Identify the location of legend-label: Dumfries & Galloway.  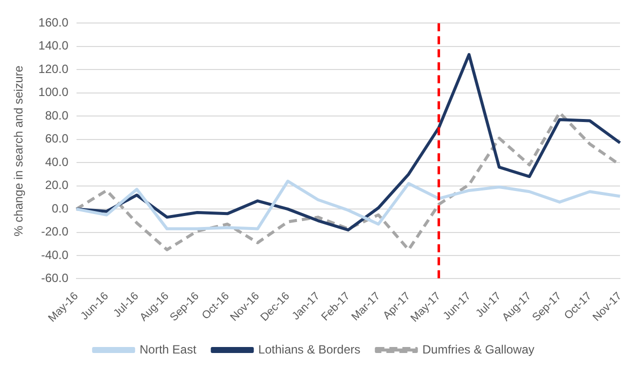
(478, 349).